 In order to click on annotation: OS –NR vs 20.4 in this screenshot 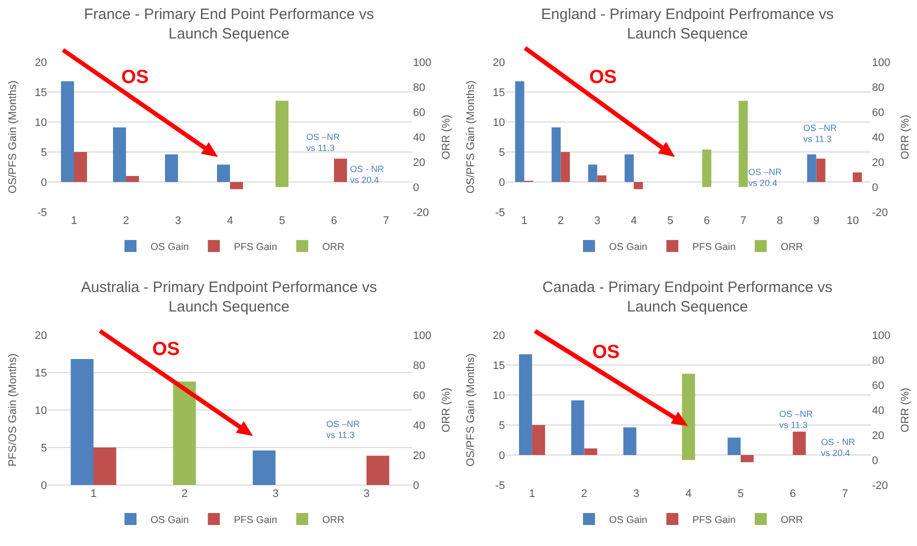, I will do `click(765, 178)`.